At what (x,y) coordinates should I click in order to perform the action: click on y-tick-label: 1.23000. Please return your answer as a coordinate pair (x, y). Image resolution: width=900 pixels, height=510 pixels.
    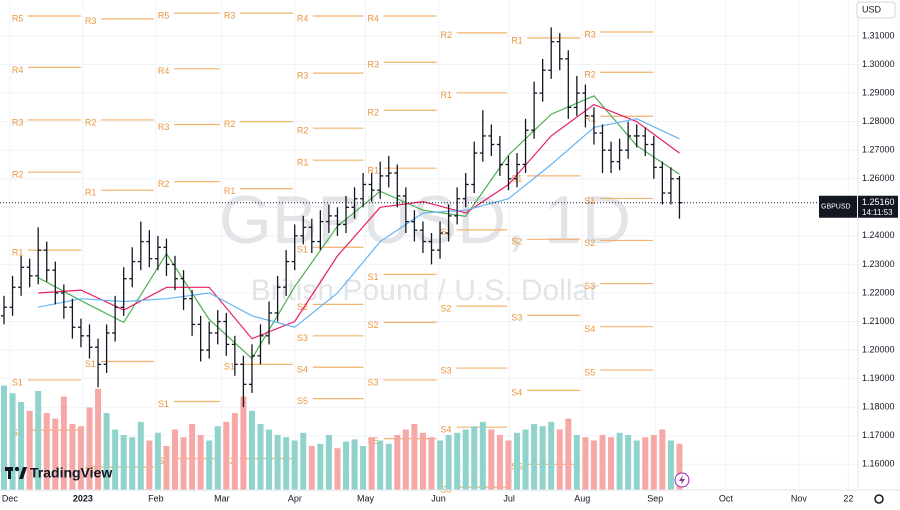
    Looking at the image, I should click on (878, 264).